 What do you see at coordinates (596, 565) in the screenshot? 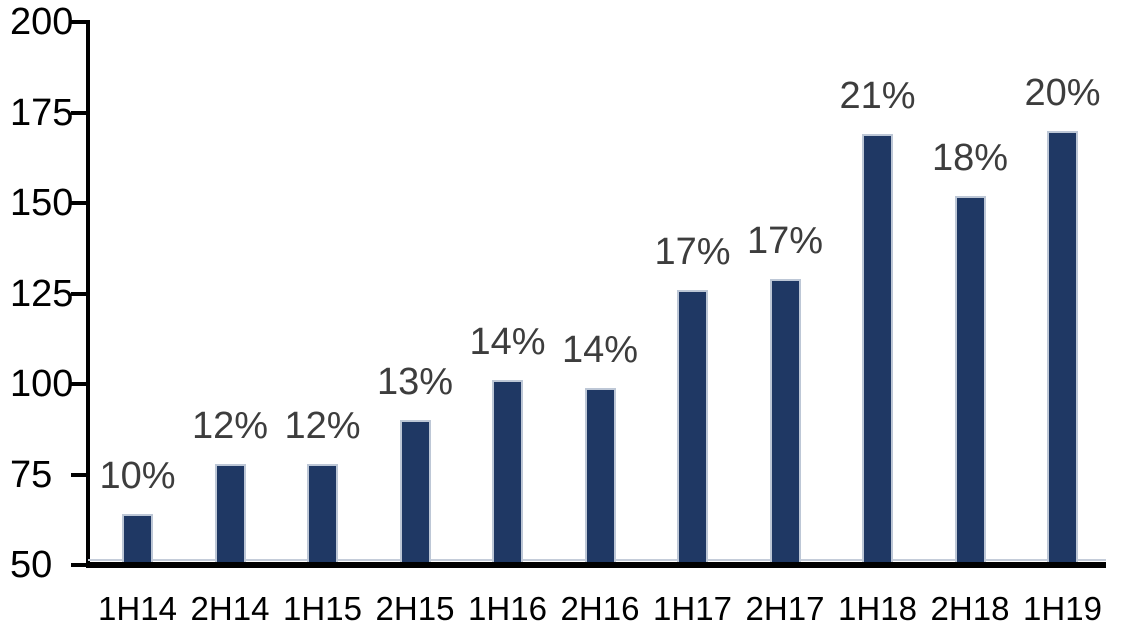
I see `x-axis-line` at bounding box center [596, 565].